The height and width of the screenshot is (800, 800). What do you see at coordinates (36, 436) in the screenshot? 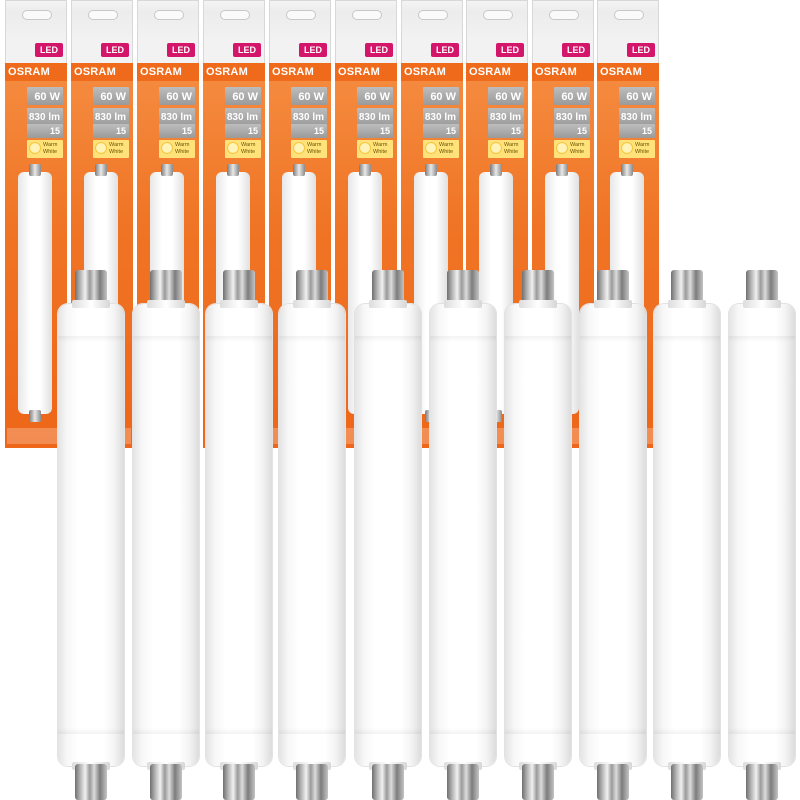
I see `package-footer` at bounding box center [36, 436].